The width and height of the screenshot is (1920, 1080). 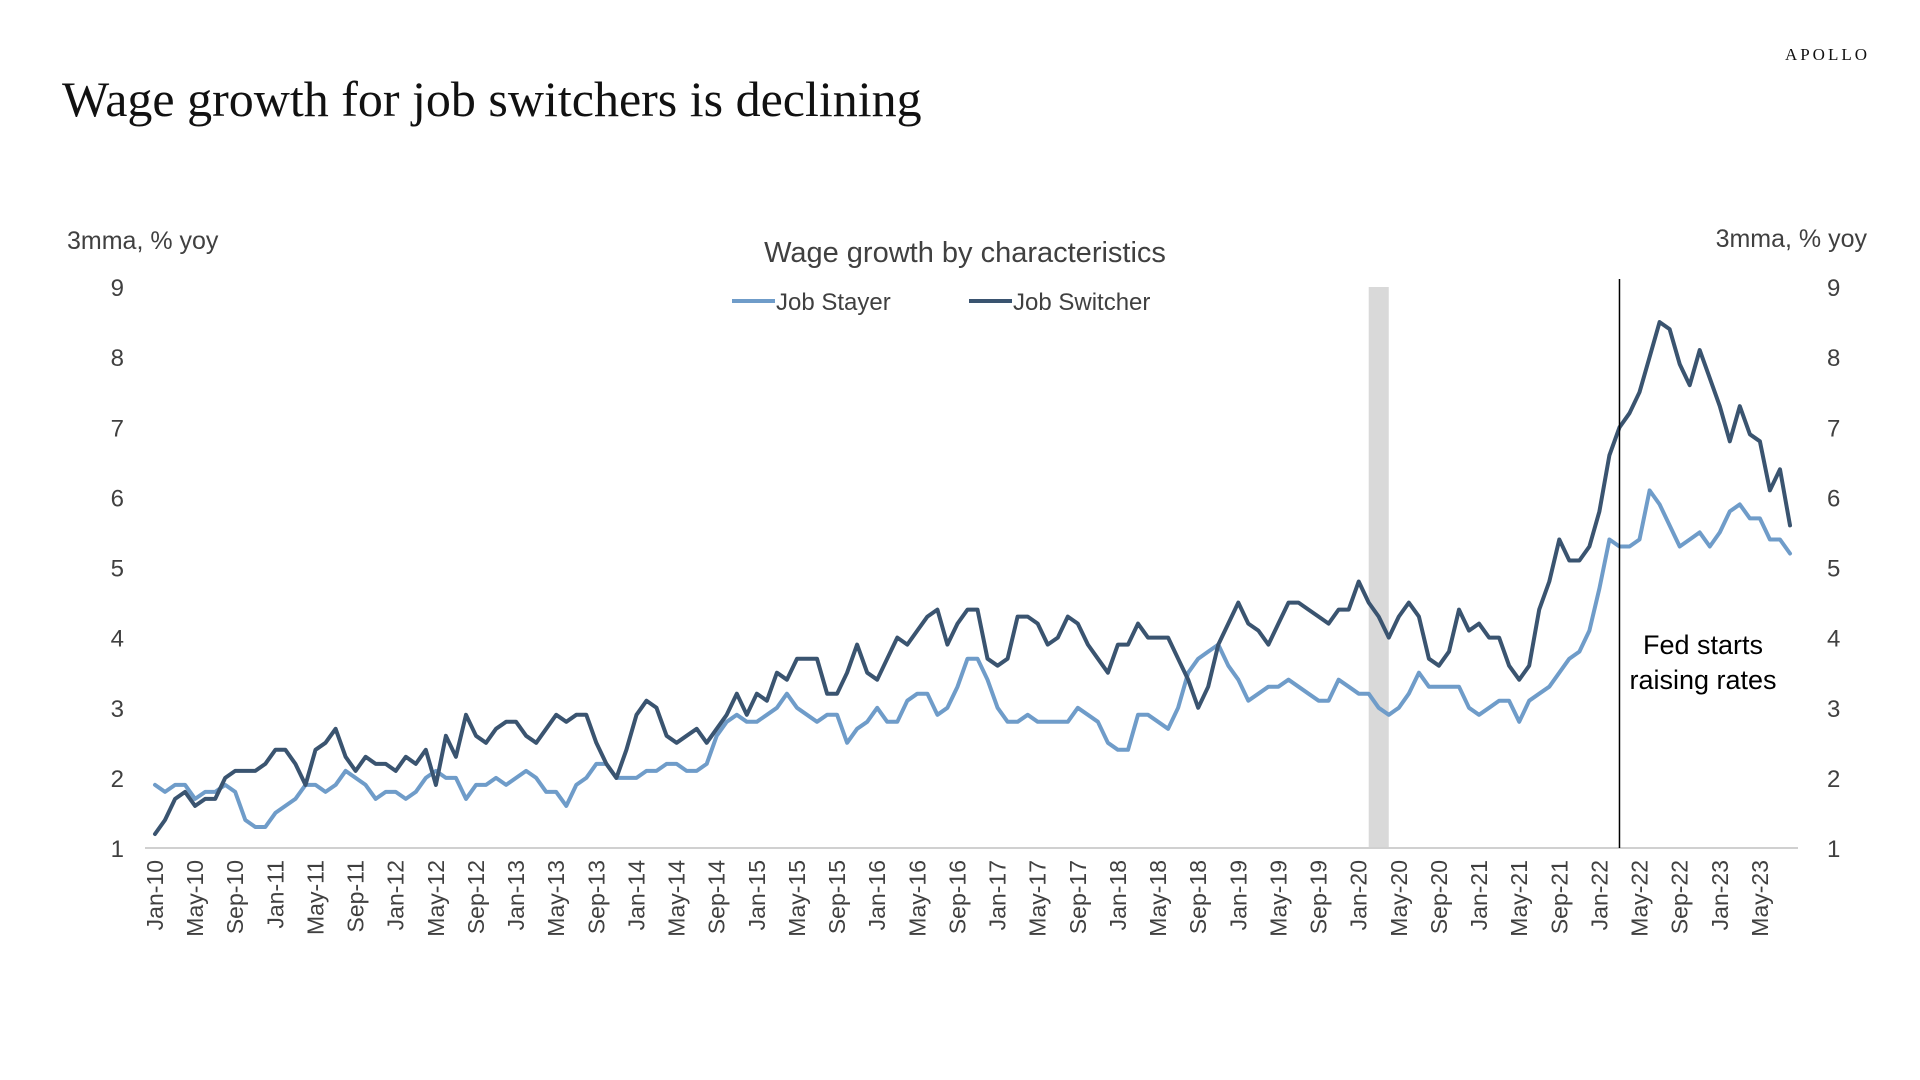 What do you see at coordinates (556, 898) in the screenshot?
I see `x-tick-label: May-13` at bounding box center [556, 898].